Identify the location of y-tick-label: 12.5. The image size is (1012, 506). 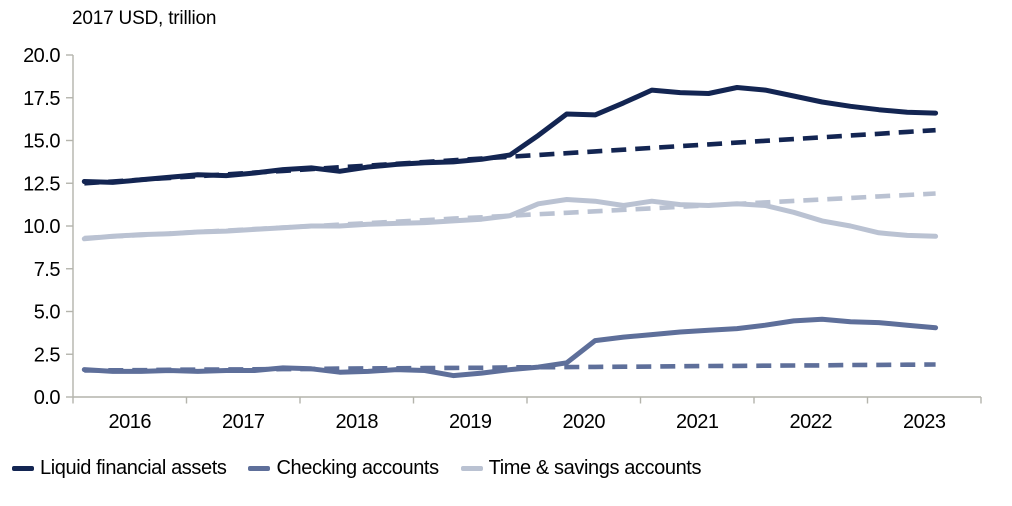
(41, 184).